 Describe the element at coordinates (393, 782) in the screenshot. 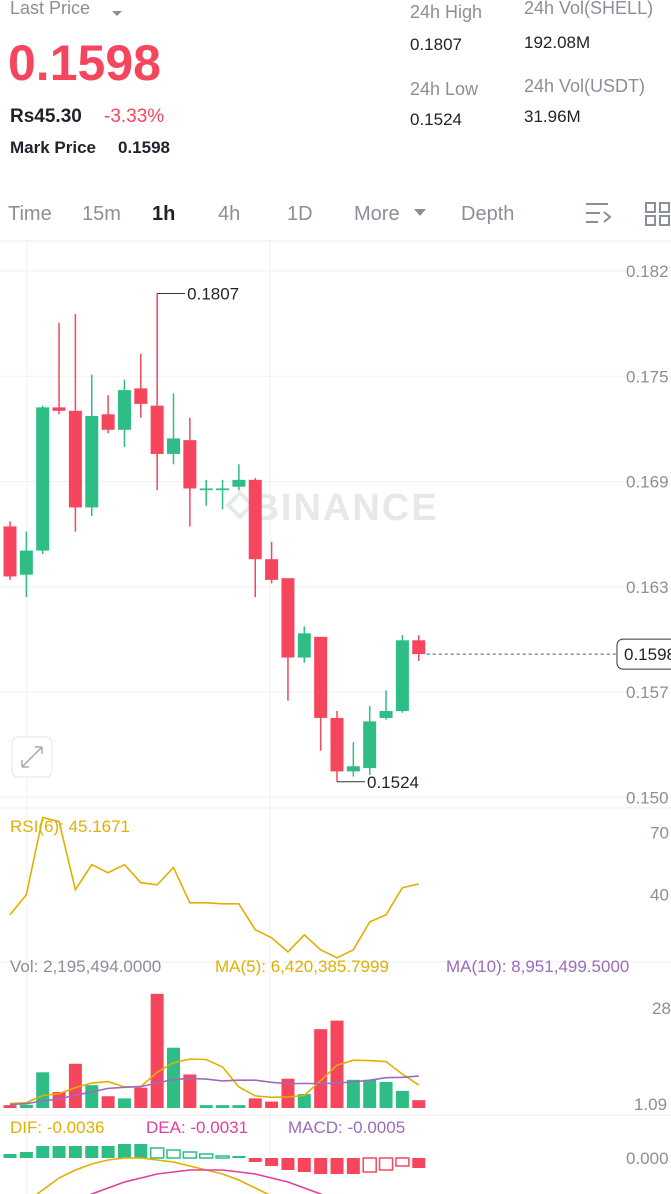

I see `low-annotation: 0.1524` at that location.